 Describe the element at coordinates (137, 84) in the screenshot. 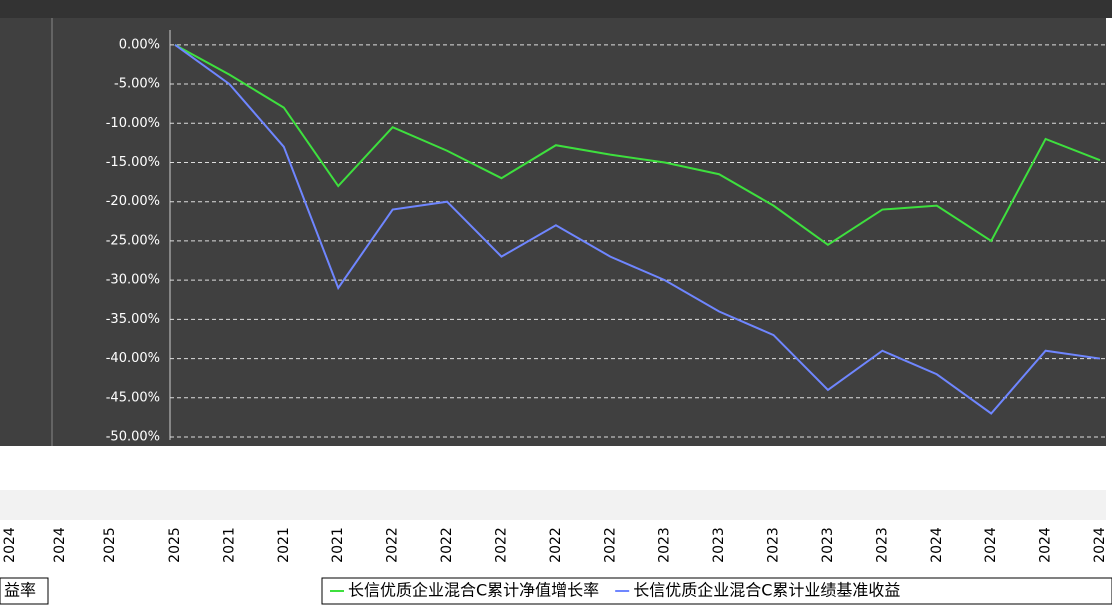

I see `y-tick-label: -5.00%` at that location.